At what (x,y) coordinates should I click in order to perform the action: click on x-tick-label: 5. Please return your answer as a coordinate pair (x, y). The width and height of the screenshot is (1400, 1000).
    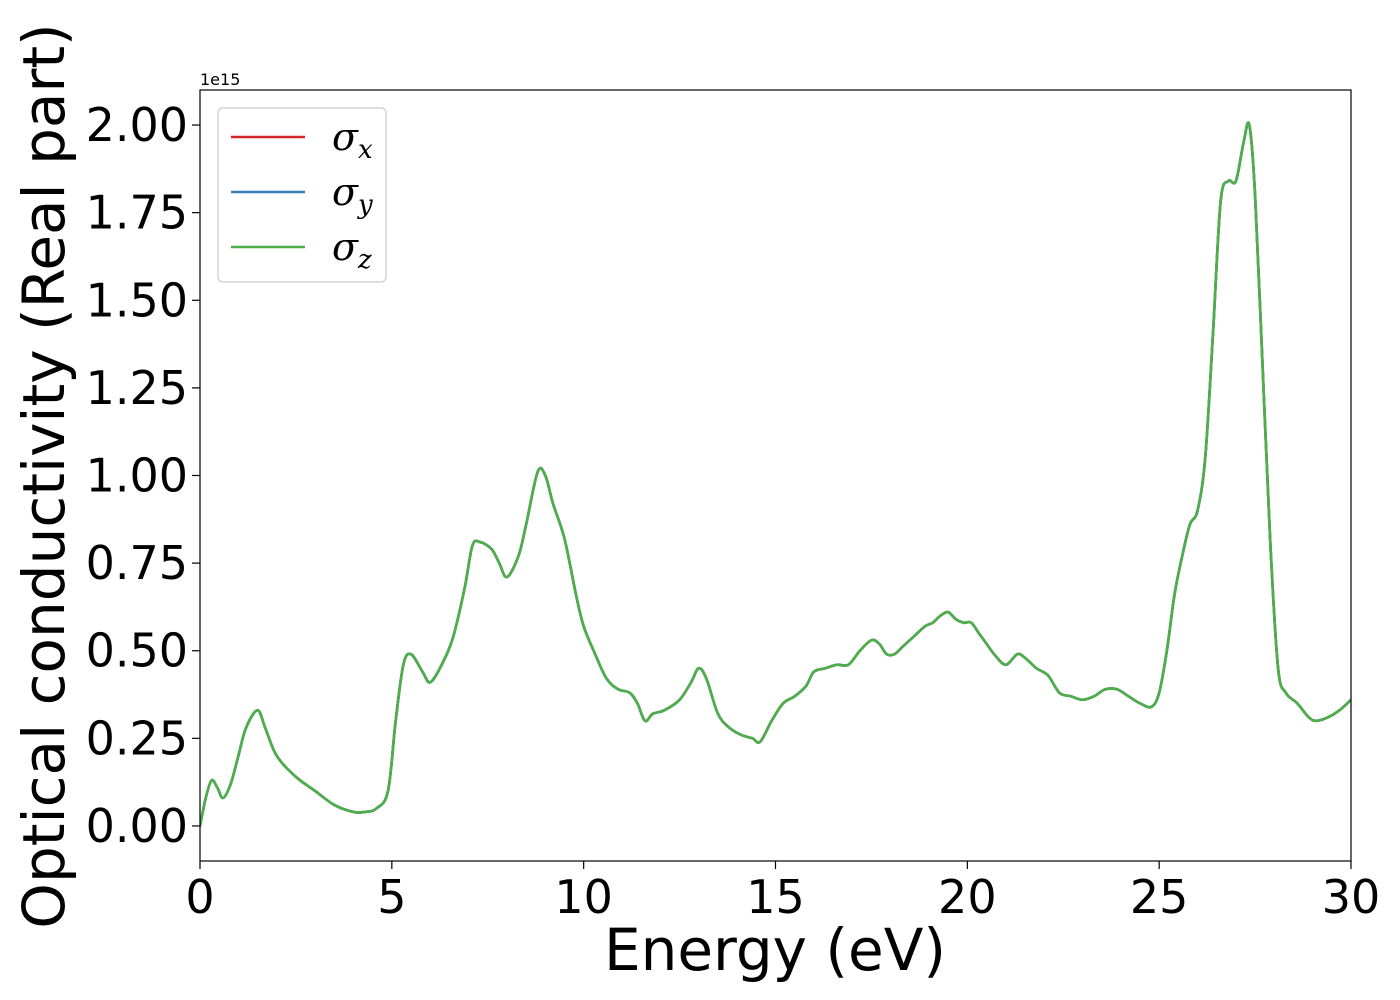
    Looking at the image, I should click on (391, 897).